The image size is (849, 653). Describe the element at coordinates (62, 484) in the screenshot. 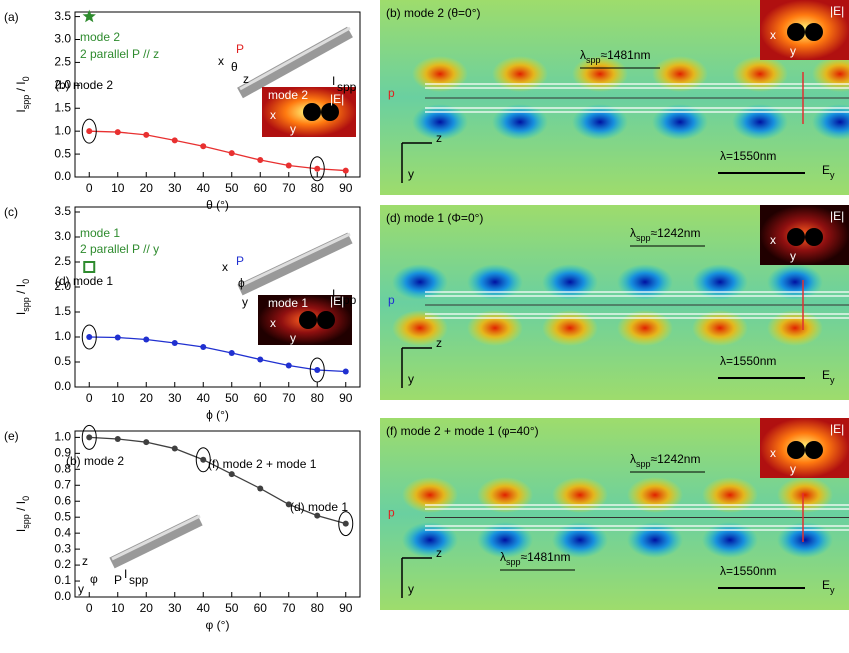

I see `y-tick-label: 0.7` at that location.